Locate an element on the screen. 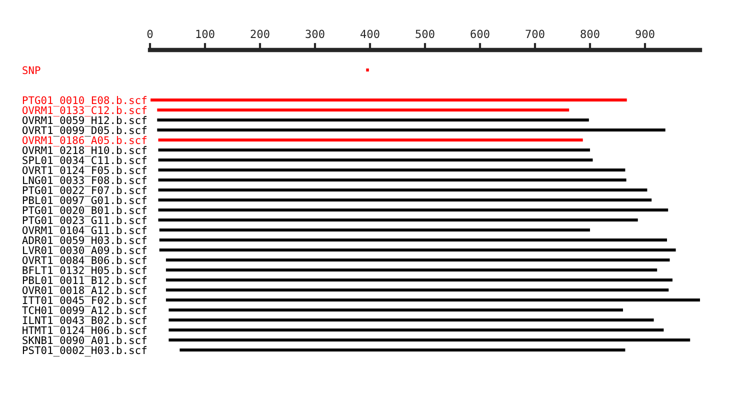  y-tick-label: OVRM1_0104_G11.b.scf is located at coordinates (84, 231).